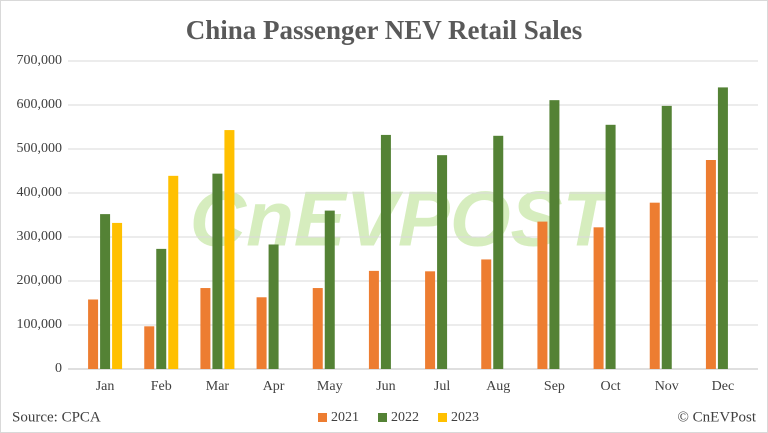 This screenshot has width=768, height=433. What do you see at coordinates (345, 417) in the screenshot?
I see `legend-label: 2021` at bounding box center [345, 417].